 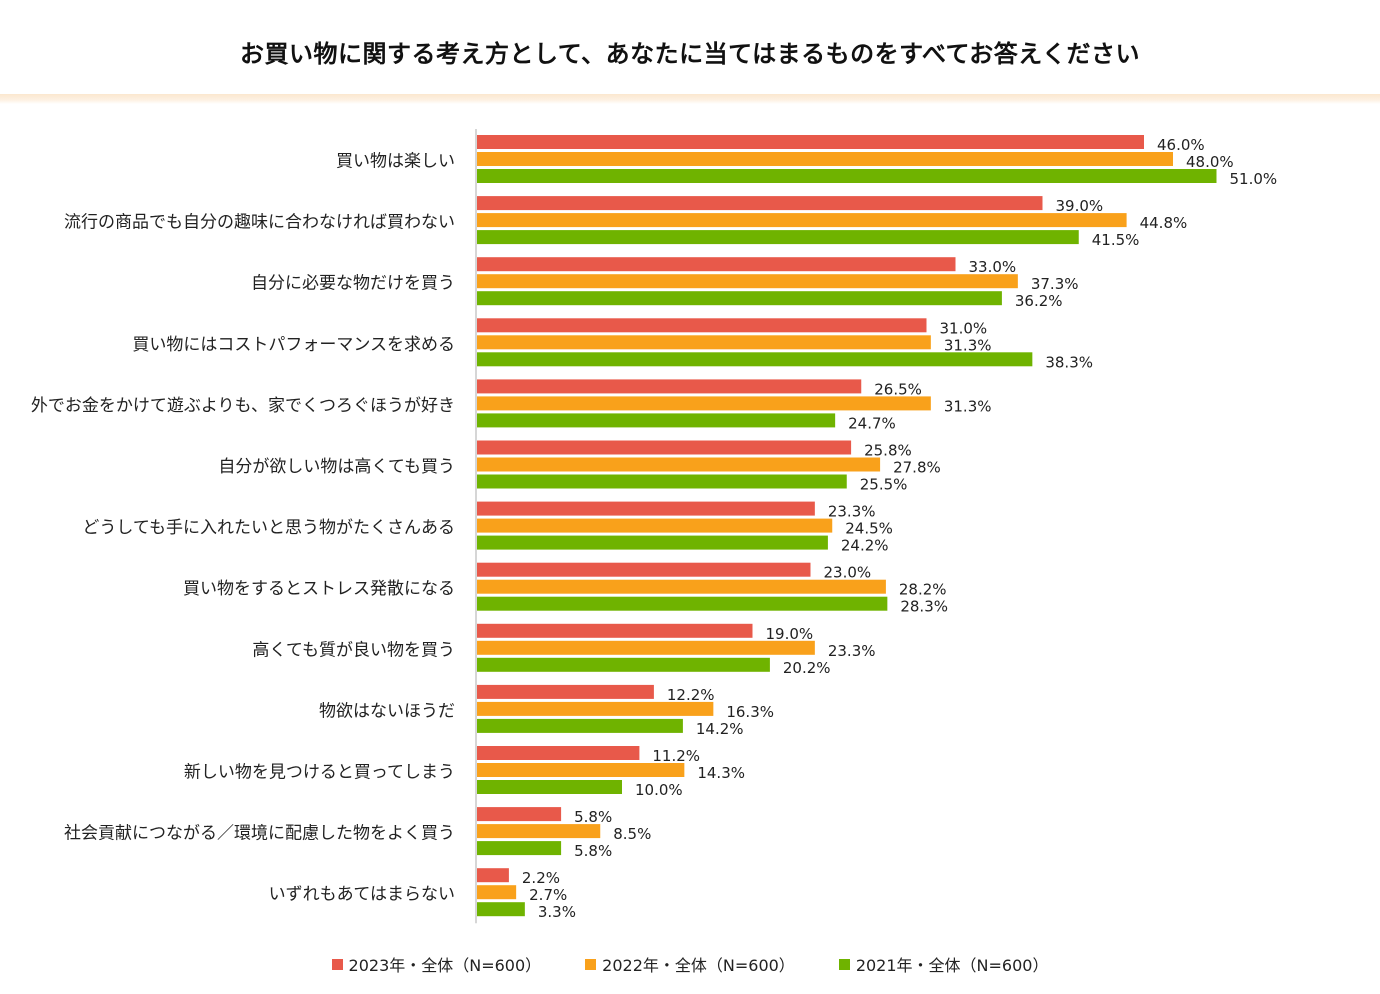 I want to click on data-label: 36.2%, so click(x=1039, y=301).